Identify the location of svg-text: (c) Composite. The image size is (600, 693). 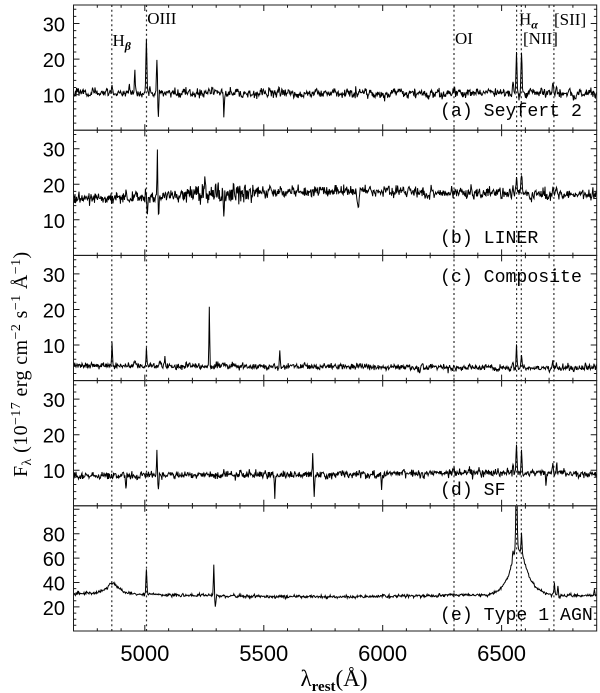
(511, 278).